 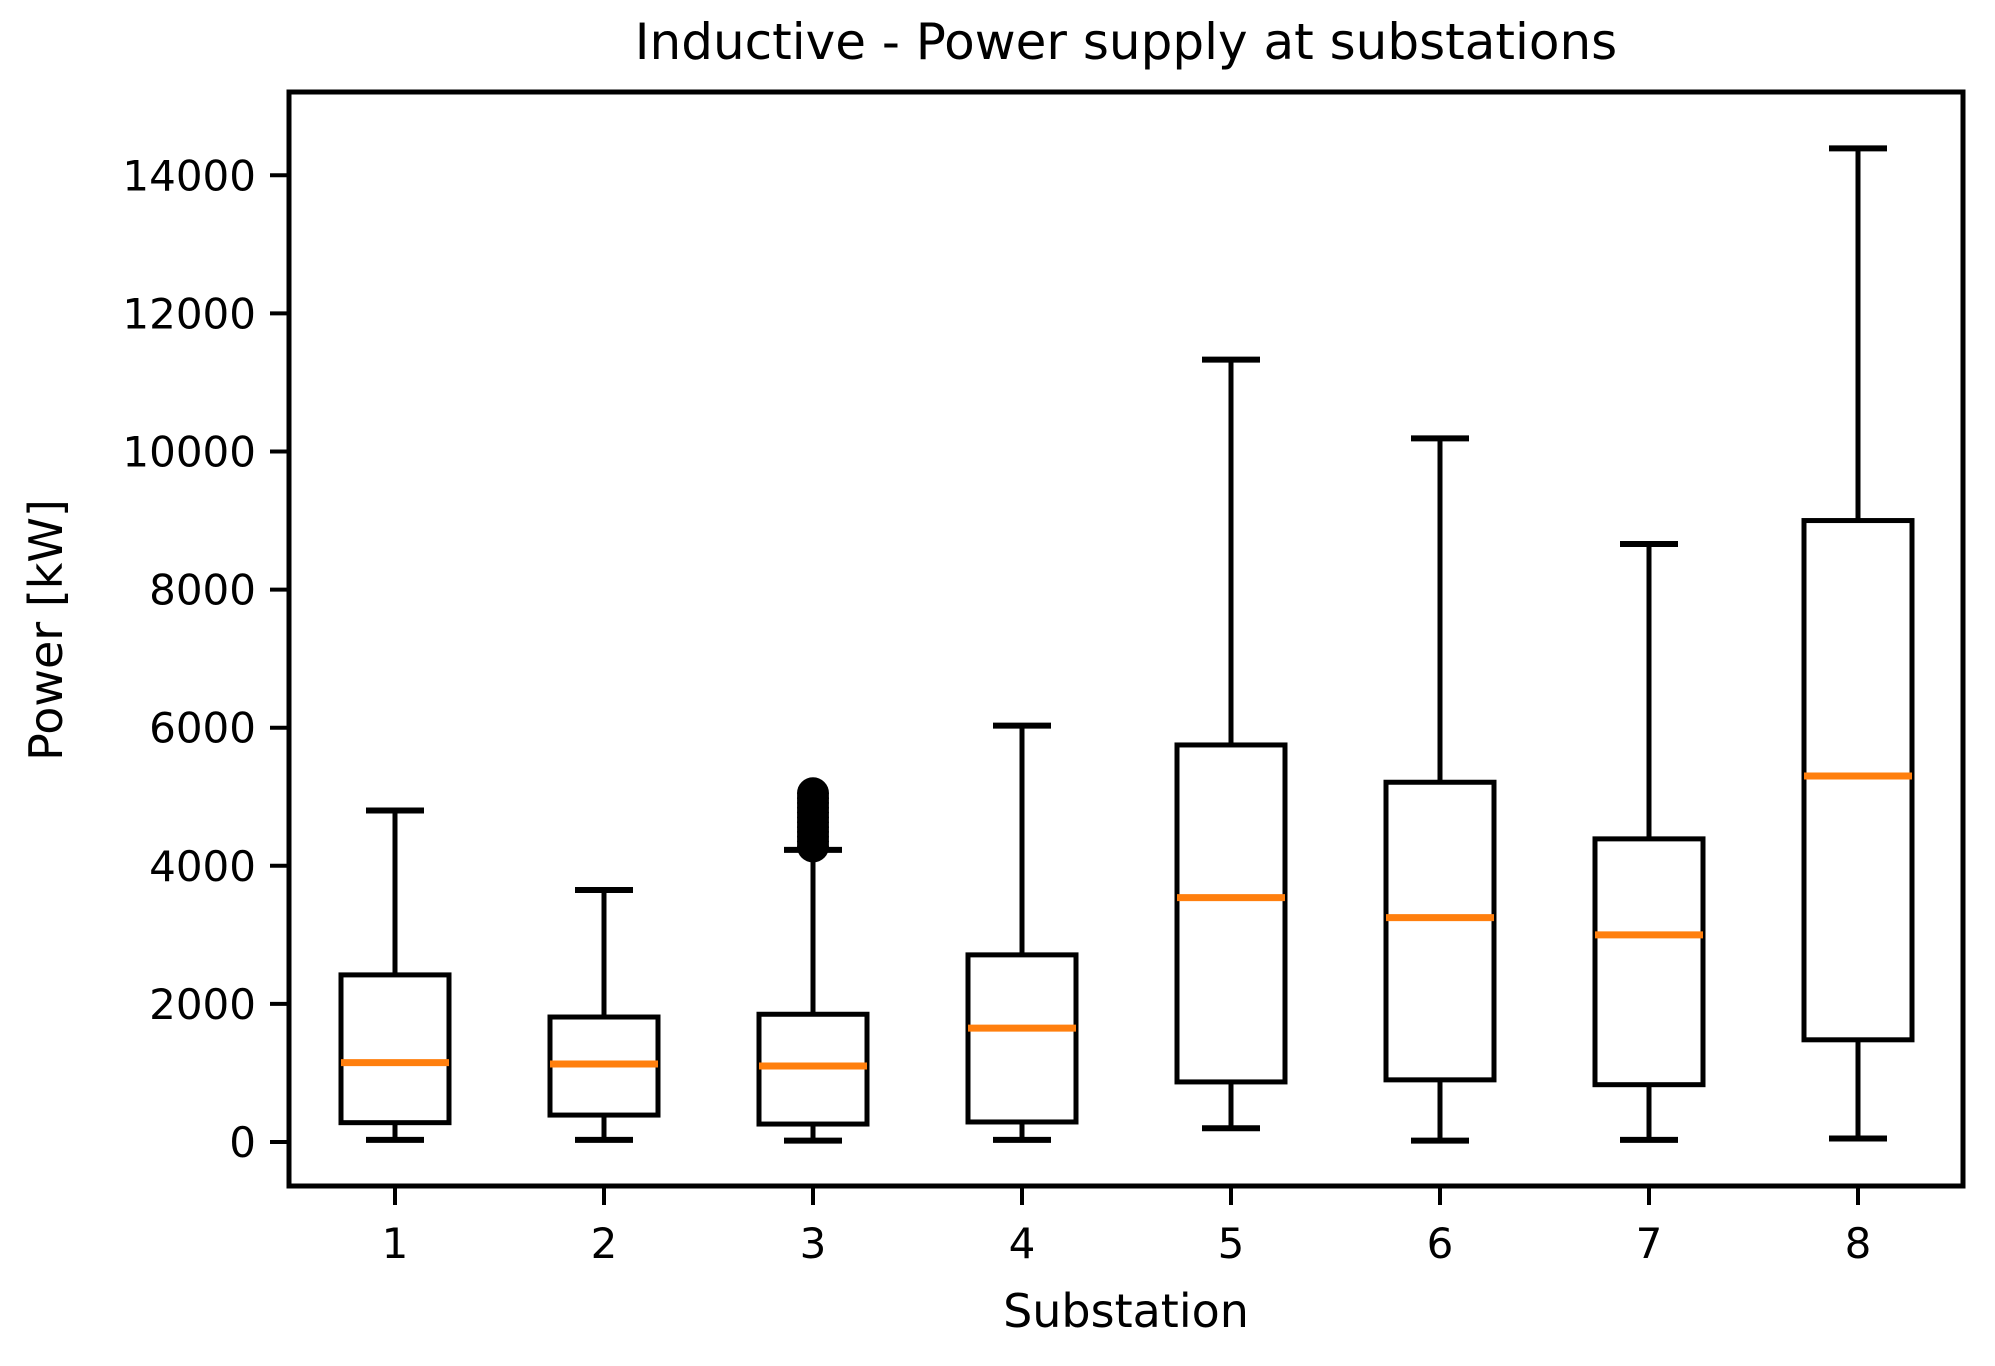 What do you see at coordinates (1649, 1243) in the screenshot?
I see `x-tick-label: 7` at bounding box center [1649, 1243].